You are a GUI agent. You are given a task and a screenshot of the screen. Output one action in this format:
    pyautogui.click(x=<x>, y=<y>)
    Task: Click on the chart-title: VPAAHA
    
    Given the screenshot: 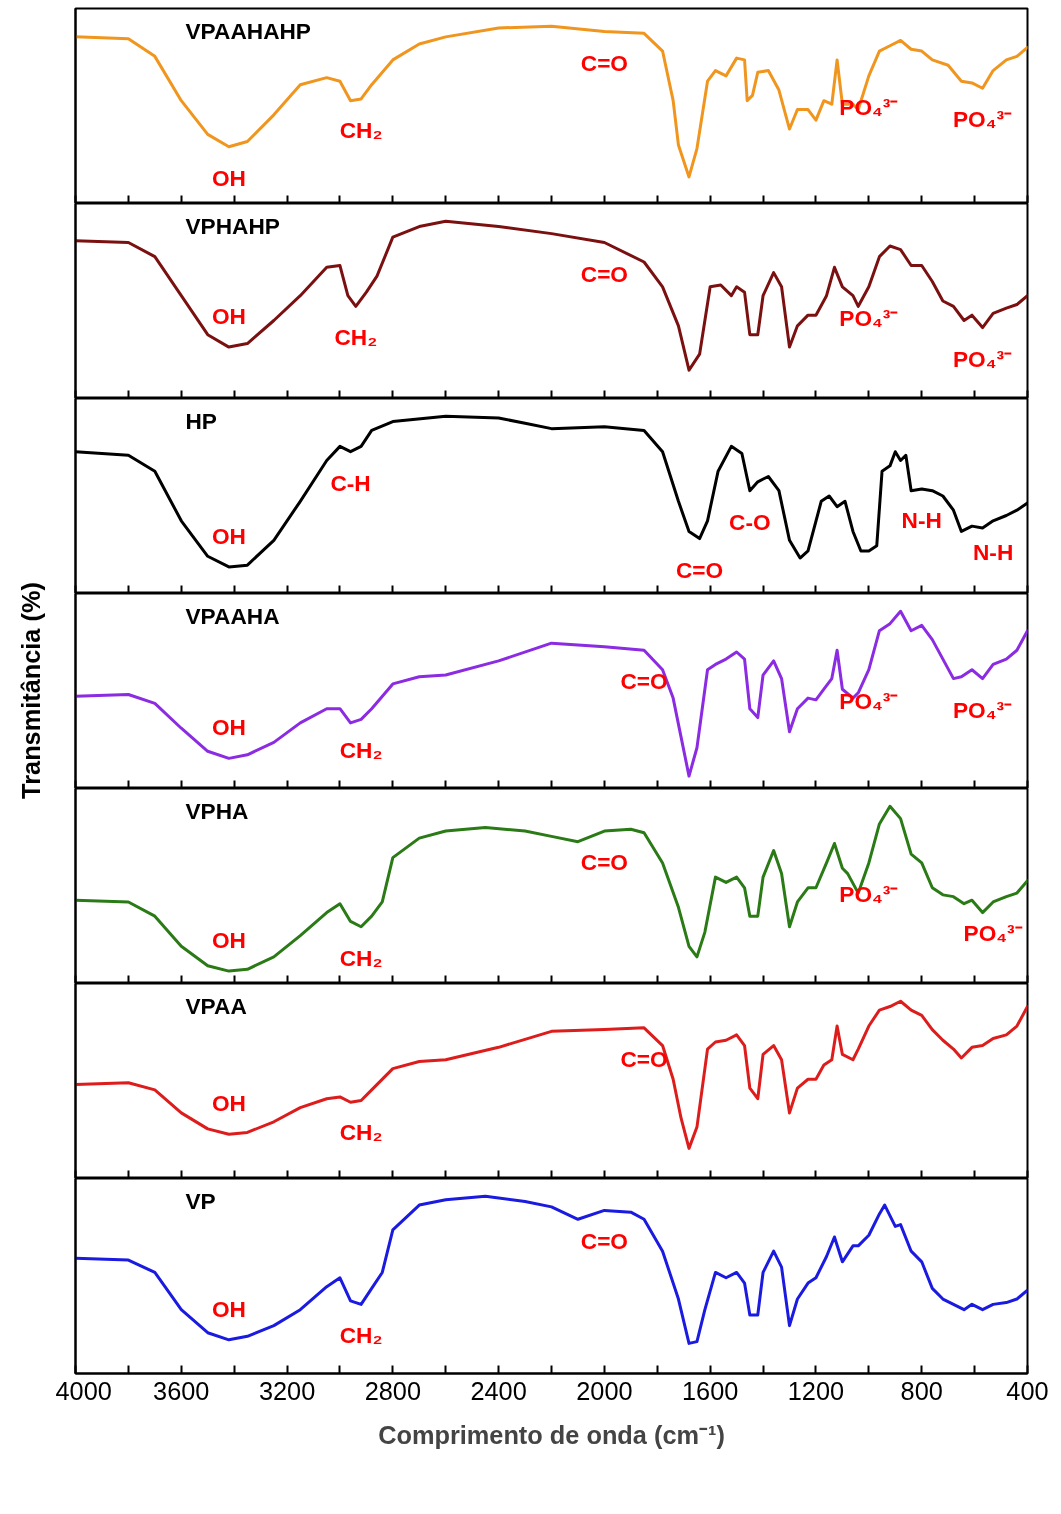 What is the action you would take?
    pyautogui.click(x=232, y=615)
    